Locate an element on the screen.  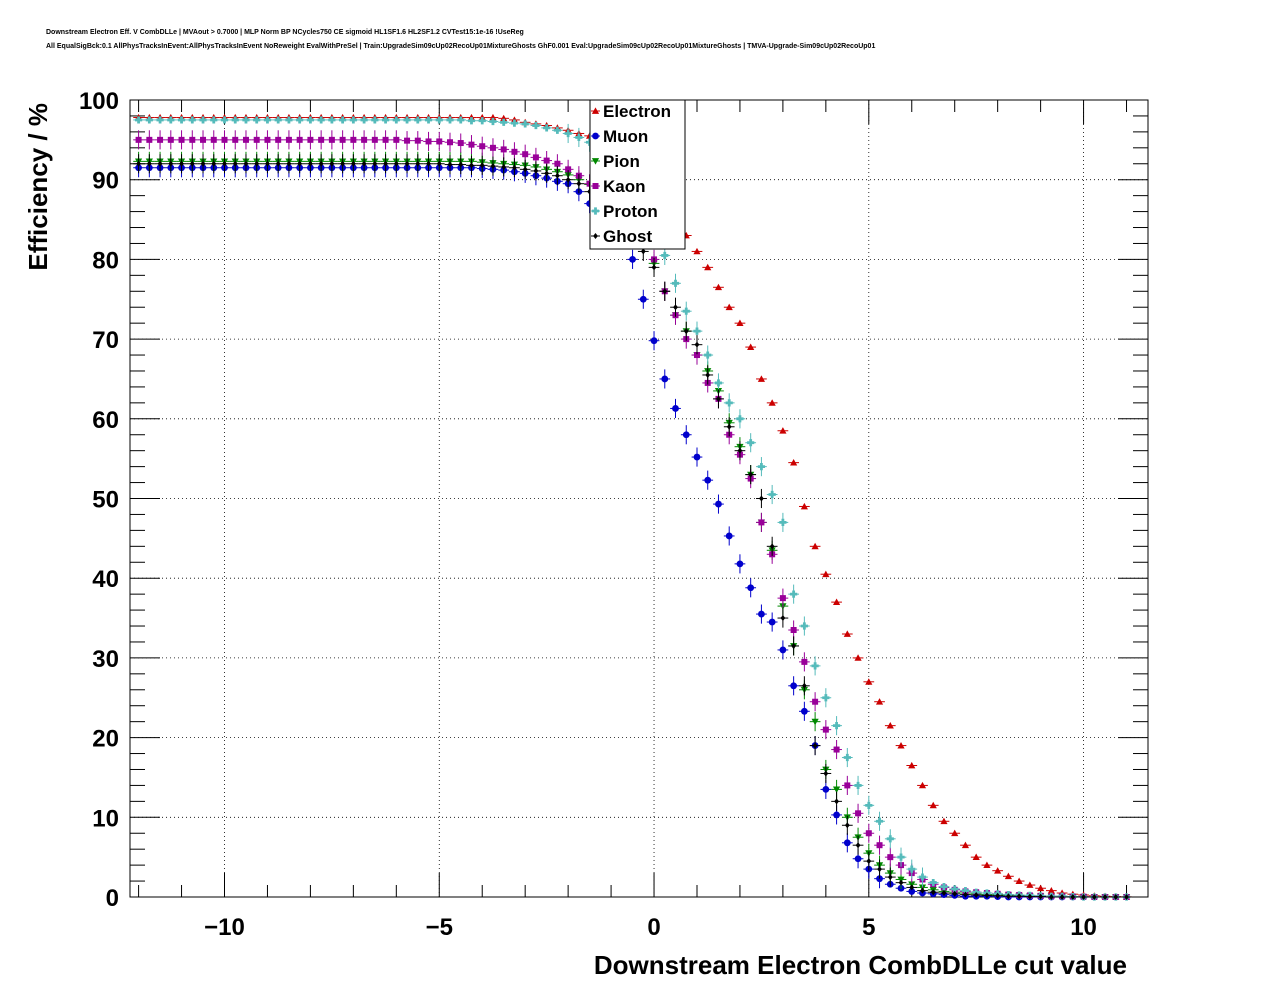
legend-label: Proton is located at coordinates (630, 211).